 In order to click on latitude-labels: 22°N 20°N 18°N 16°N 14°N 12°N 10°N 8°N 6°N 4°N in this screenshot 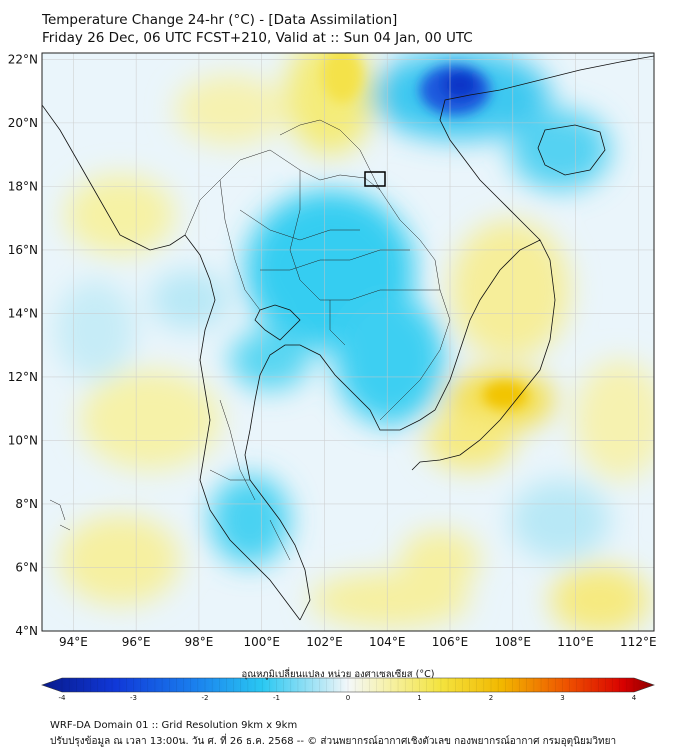, I will do `click(23, 345)`.